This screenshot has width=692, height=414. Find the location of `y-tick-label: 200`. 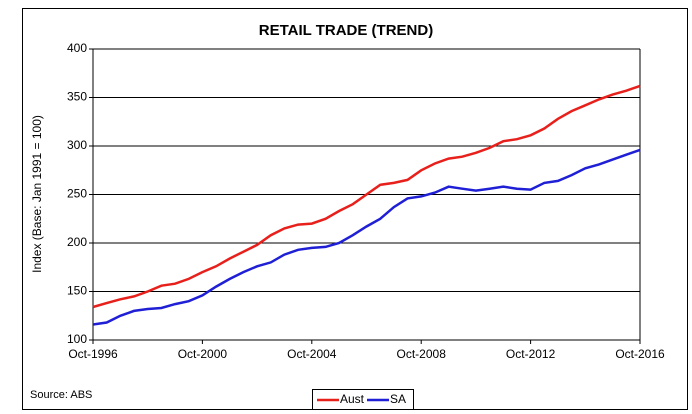

y-tick-label: 200 is located at coordinates (77, 242).